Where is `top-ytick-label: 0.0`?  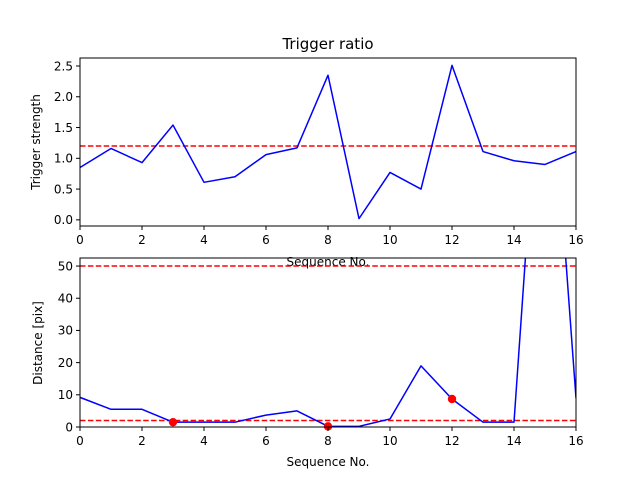
top-ytick-label: 0.0 is located at coordinates (63, 220).